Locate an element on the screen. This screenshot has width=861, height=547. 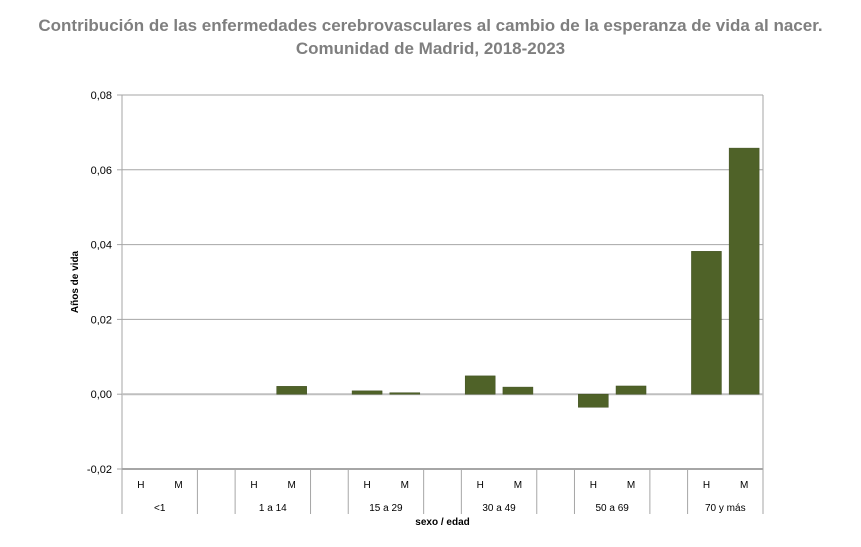
y-axis-title: Años de vida is located at coordinates (75, 281).